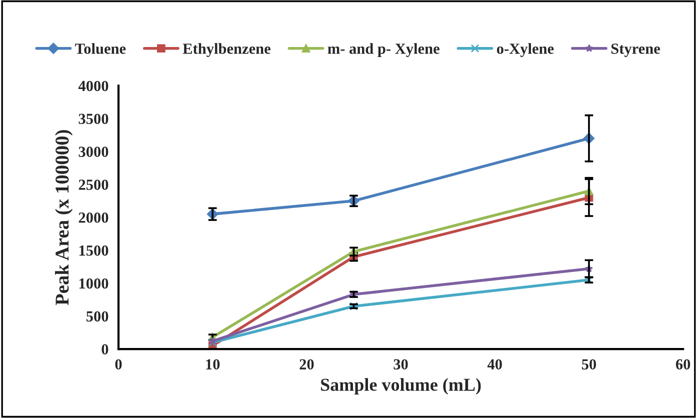 The image size is (697, 418). Describe the element at coordinates (64, 218) in the screenshot. I see `y-axis-title: Peak Area (x 100000)` at that location.